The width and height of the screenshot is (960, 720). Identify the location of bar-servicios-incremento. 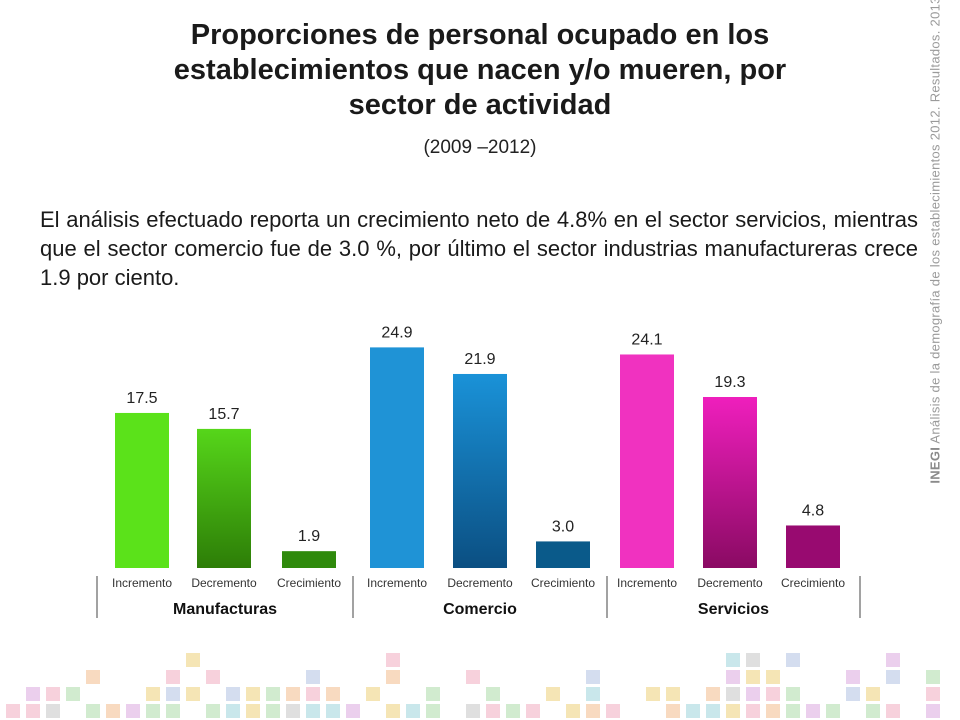
(647, 461).